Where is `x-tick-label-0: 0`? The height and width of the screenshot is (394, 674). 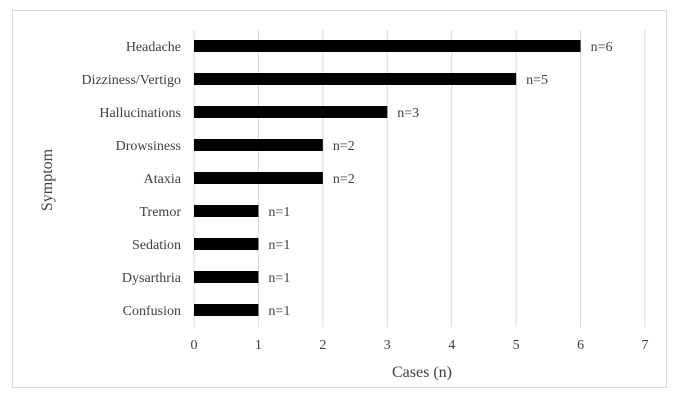
x-tick-label-0: 0 is located at coordinates (194, 345).